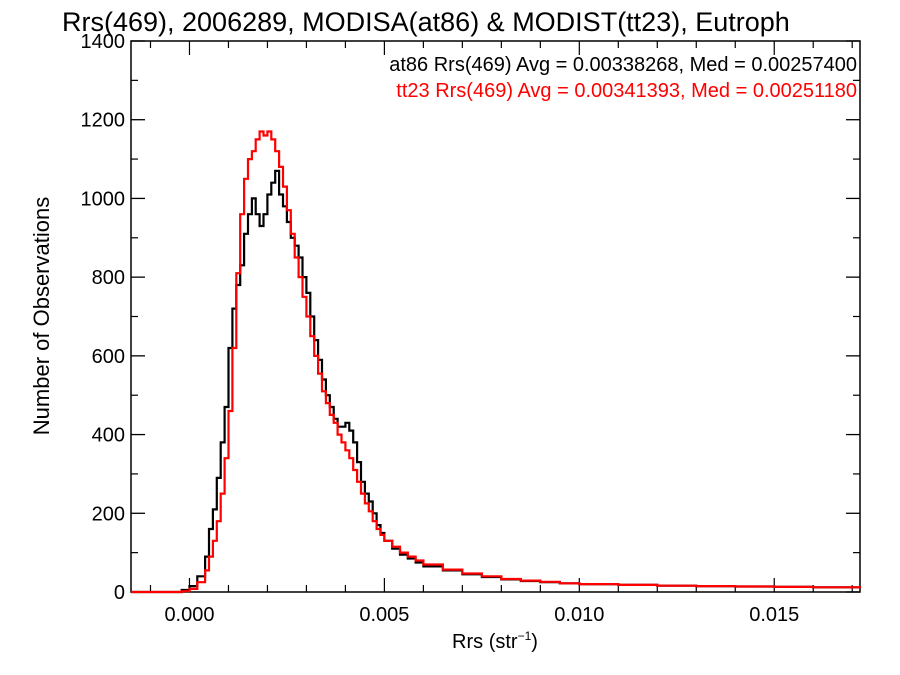 This screenshot has width=900, height=675. Describe the element at coordinates (189, 615) in the screenshot. I see `x-tick-label: 0.000` at that location.